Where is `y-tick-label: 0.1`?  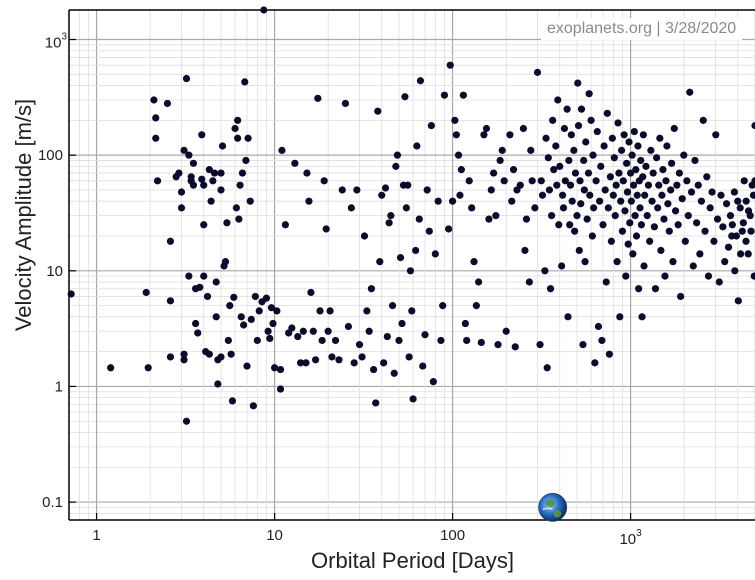 y-tick-label: 0.1 is located at coordinates (52, 502).